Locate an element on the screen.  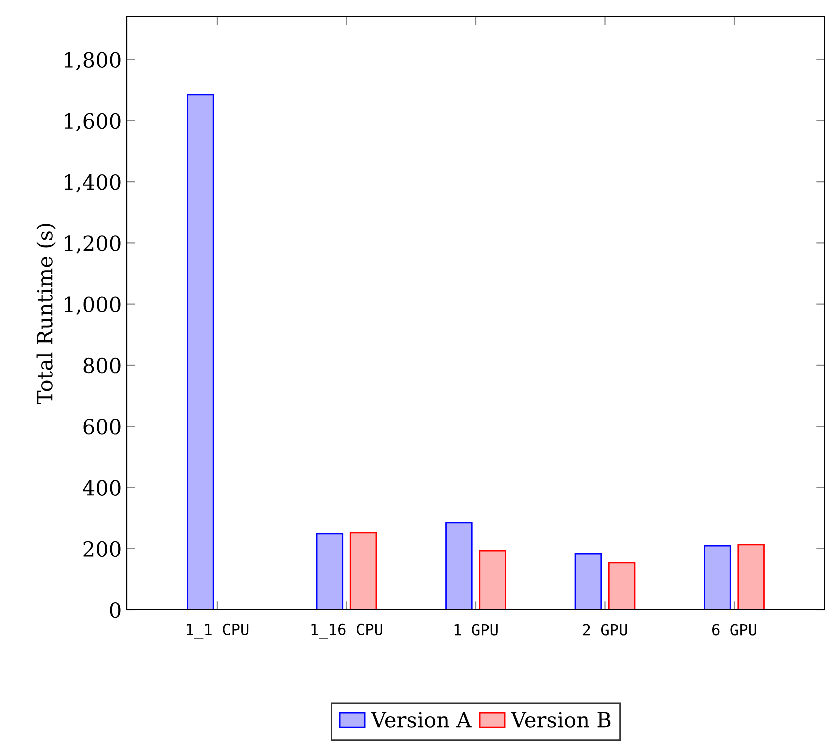
y-tick-label: 1,400 is located at coordinates (93, 183).